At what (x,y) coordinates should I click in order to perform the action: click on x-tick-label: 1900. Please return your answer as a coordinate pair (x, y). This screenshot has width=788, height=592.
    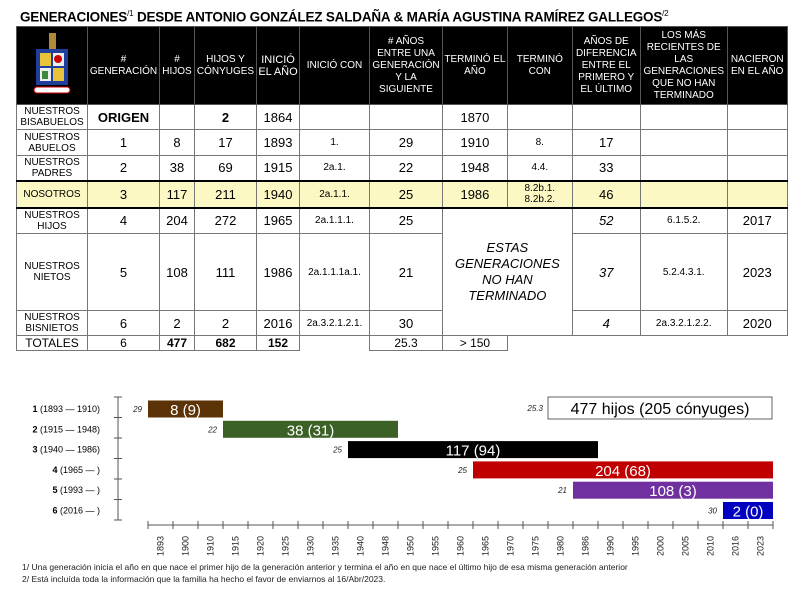
    Looking at the image, I should click on (186, 546).